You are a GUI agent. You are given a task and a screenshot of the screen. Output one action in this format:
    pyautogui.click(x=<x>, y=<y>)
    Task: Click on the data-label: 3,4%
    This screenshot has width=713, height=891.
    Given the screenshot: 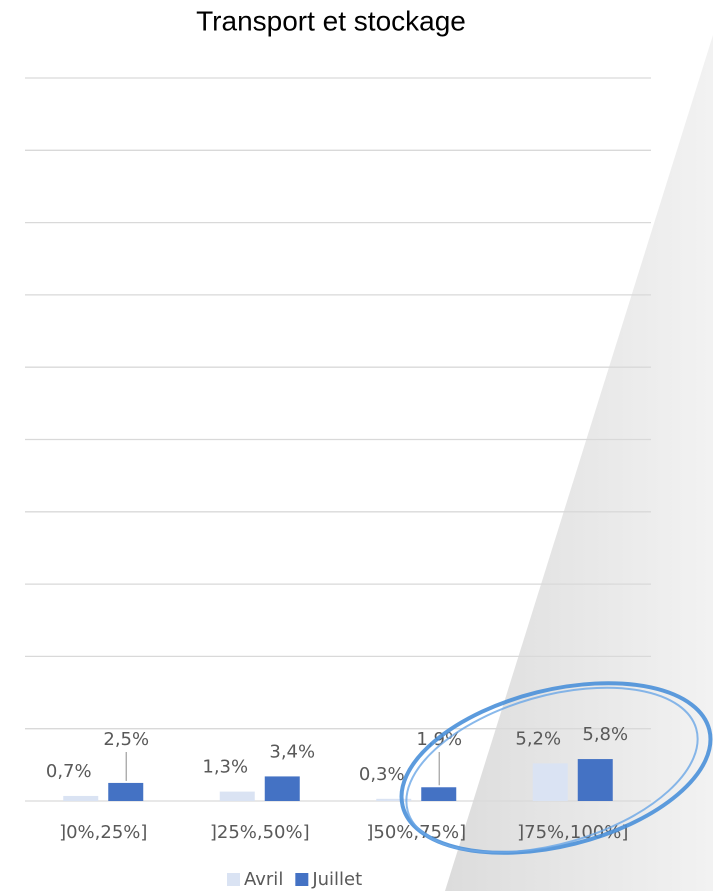 What is the action you would take?
    pyautogui.click(x=292, y=751)
    